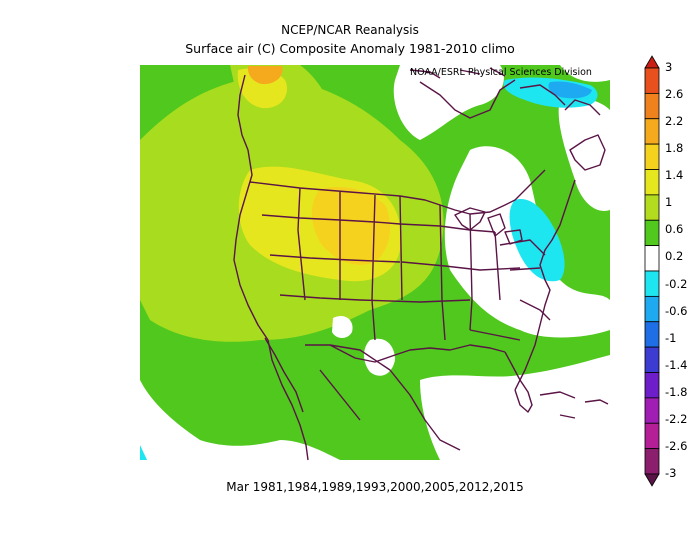 The width and height of the screenshot is (700, 542). I want to click on atlantic-coastline, so click(545, 285).